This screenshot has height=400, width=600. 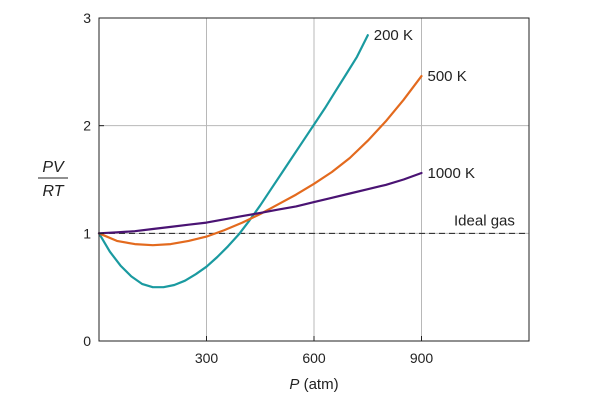 What do you see at coordinates (318, 384) in the screenshot?
I see `x-axis-label-unit: (atm)` at bounding box center [318, 384].